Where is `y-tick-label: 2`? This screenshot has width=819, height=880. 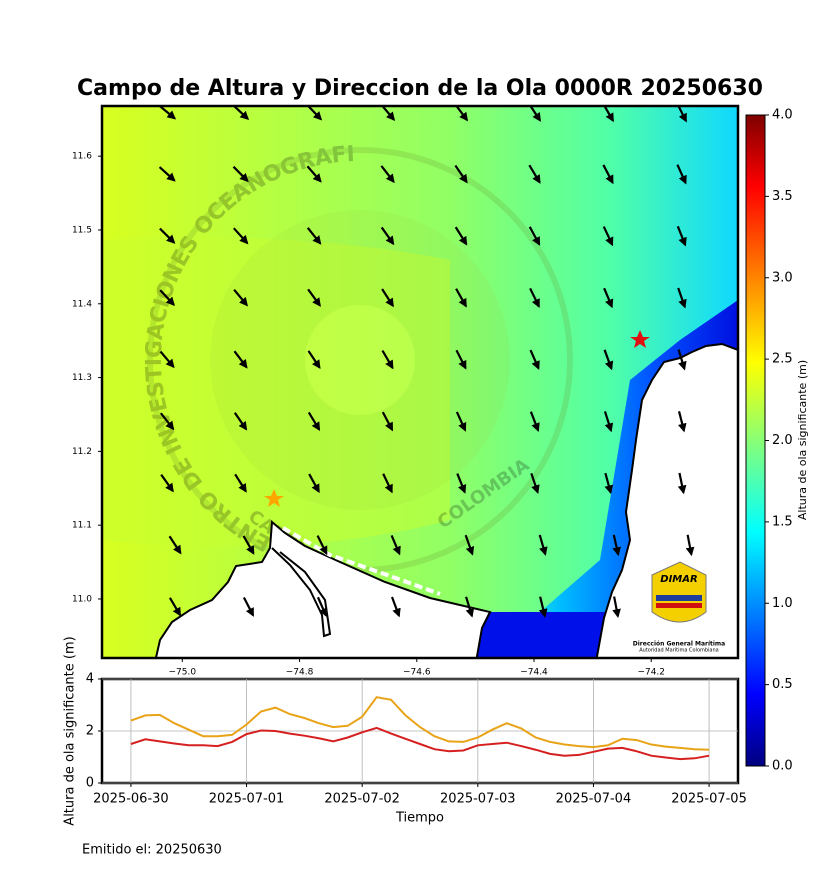
y-tick-label: 2 is located at coordinates (90, 731).